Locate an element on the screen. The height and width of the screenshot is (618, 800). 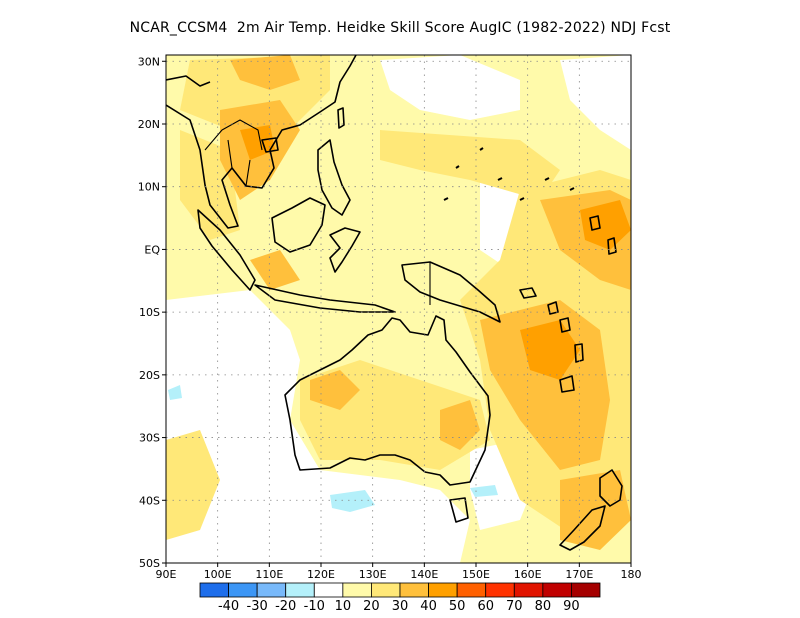
colorbar-label: 80 is located at coordinates (543, 606).